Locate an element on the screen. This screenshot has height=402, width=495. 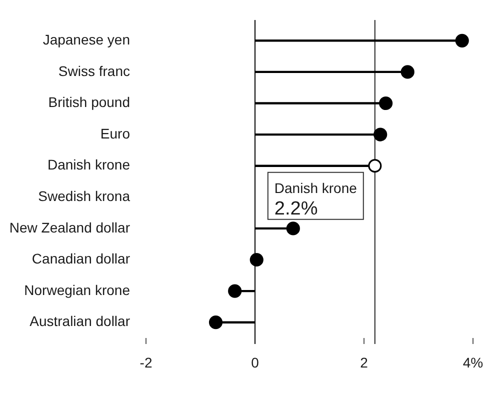
y-tick-label: Swedish krona is located at coordinates (84, 196).